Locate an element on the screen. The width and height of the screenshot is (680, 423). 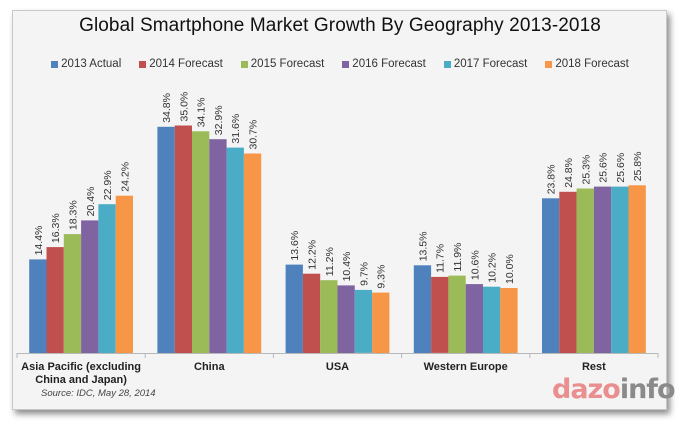
source-note: Source: IDC, May 28, 2014 is located at coordinates (98, 393).